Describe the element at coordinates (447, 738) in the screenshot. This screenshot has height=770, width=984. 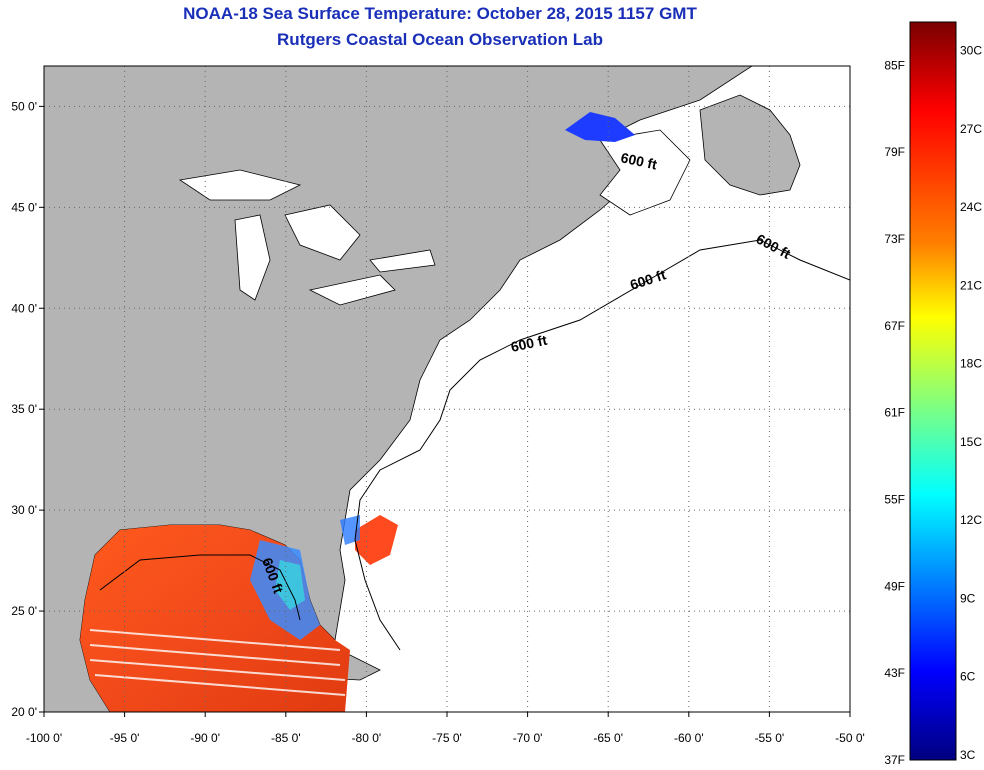
I see `lon-tick-label: -75 0'` at that location.